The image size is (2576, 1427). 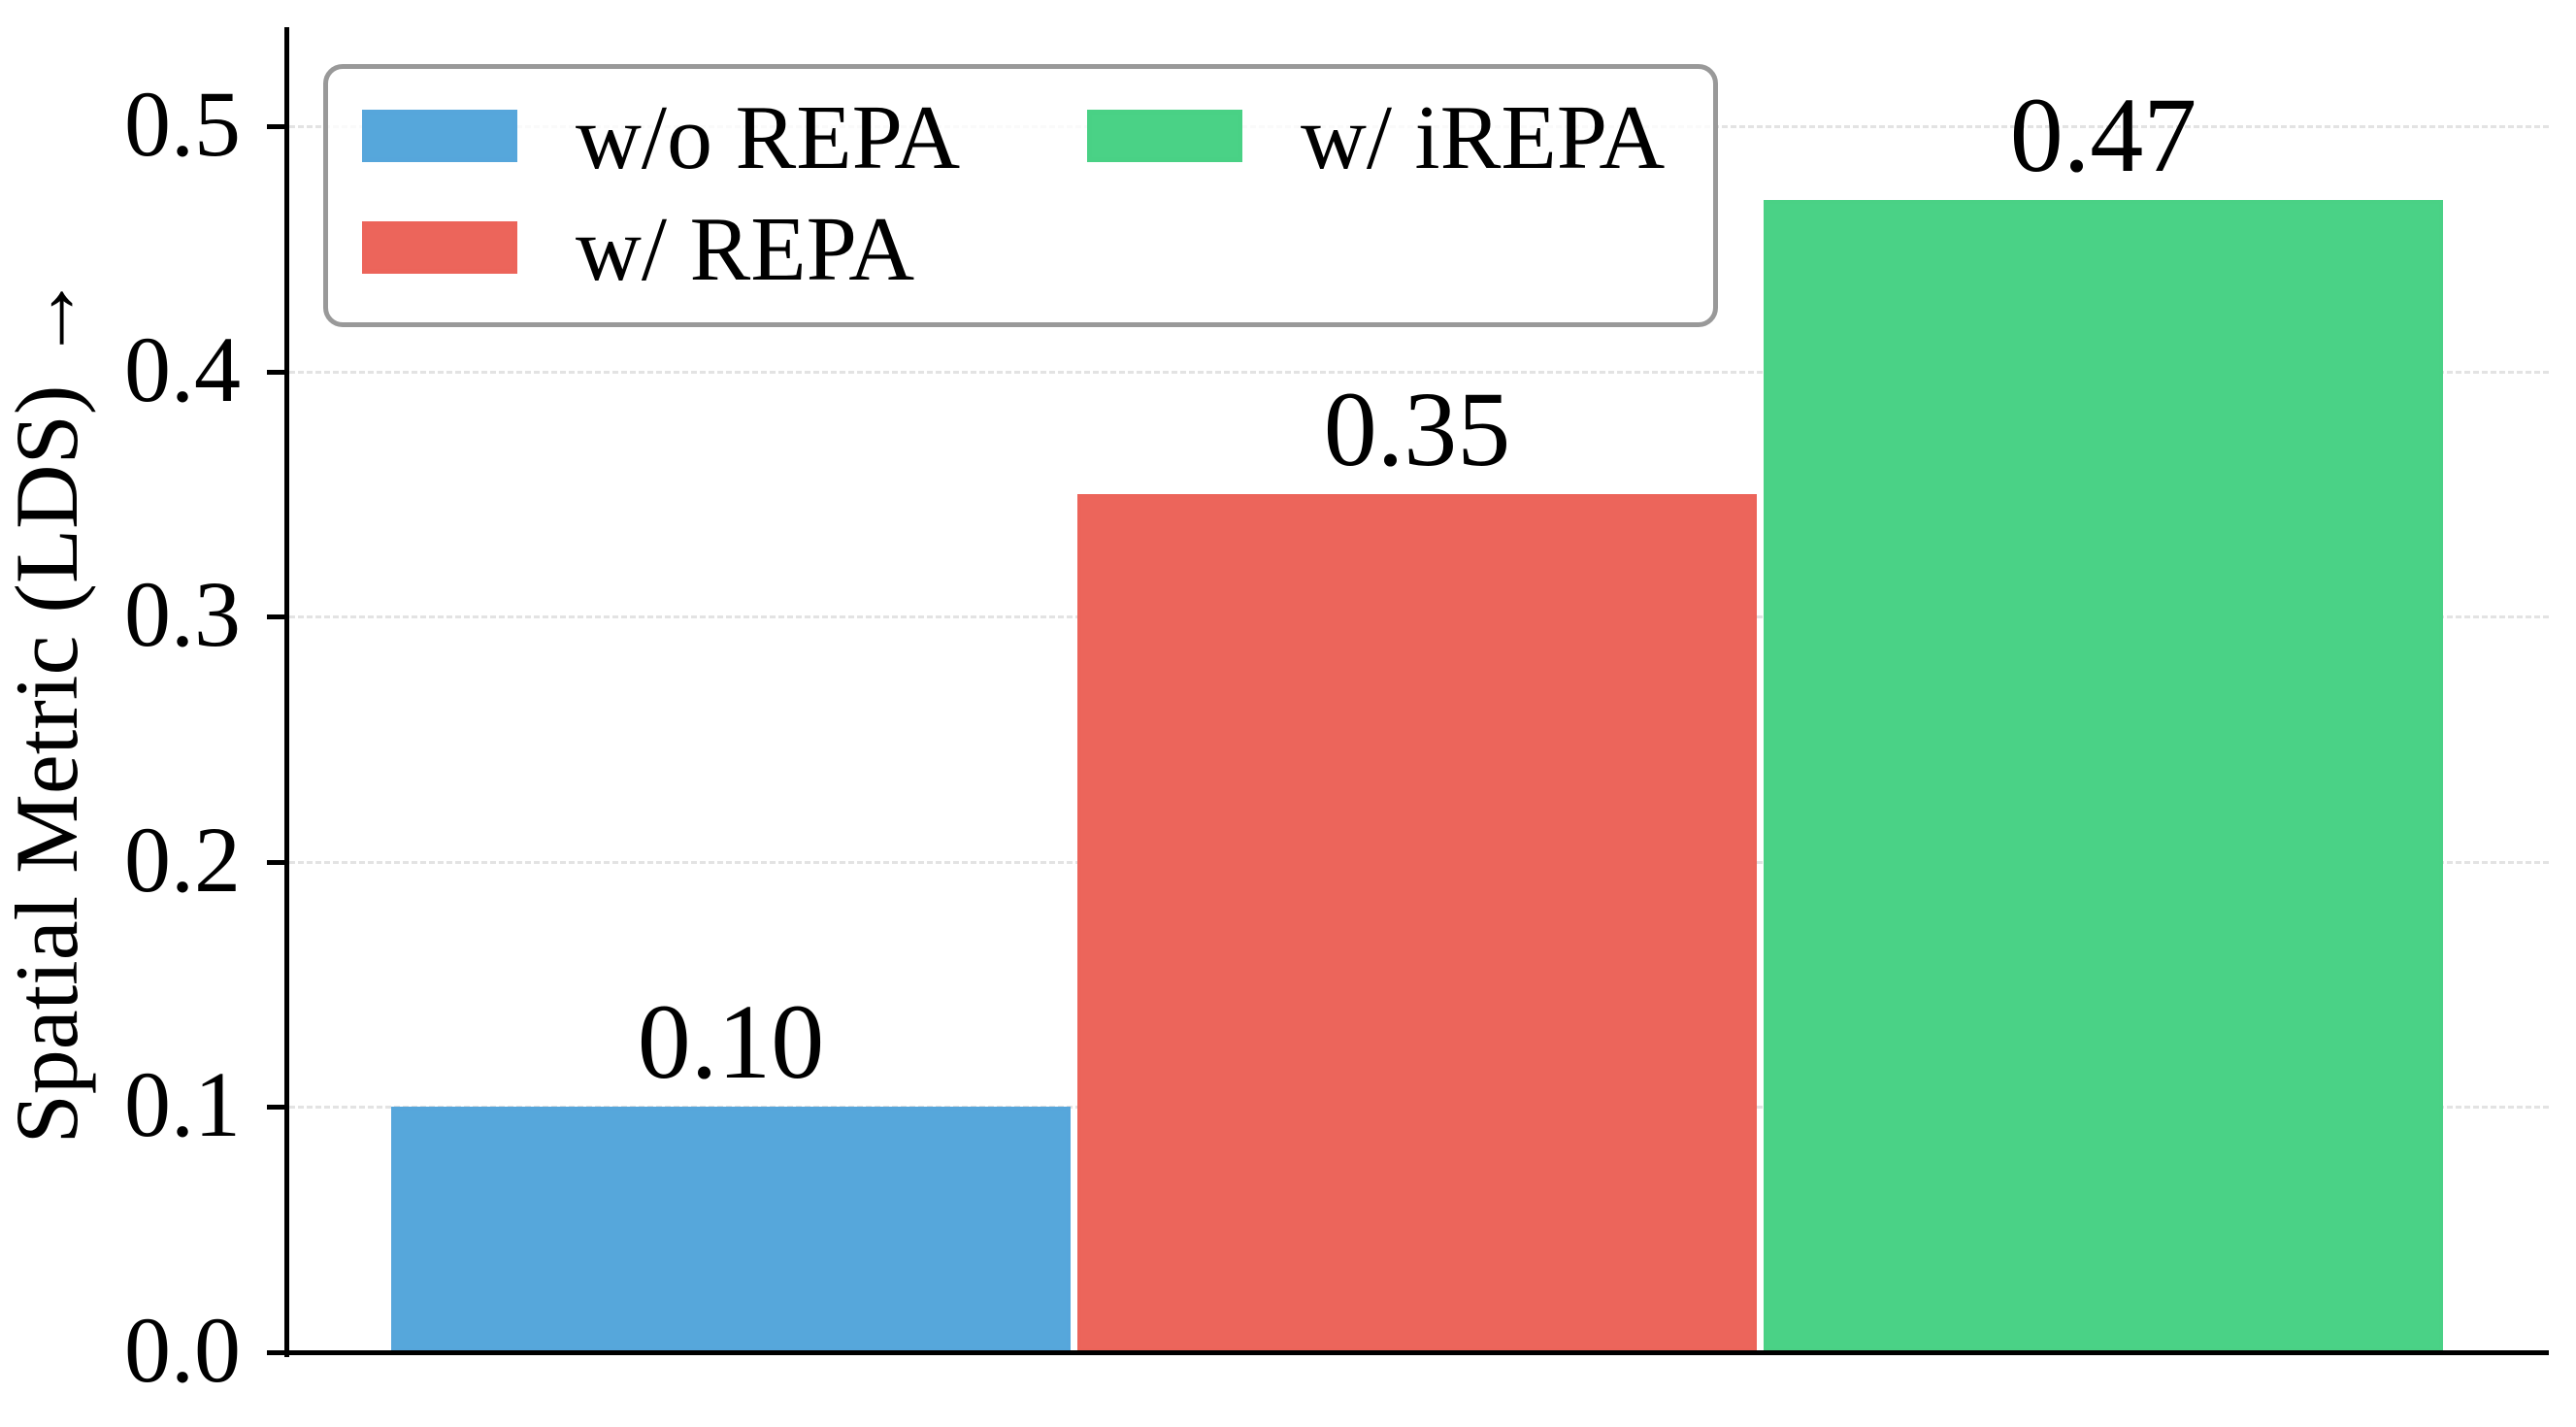 I want to click on x-axis-spine, so click(x=1415, y=1352).